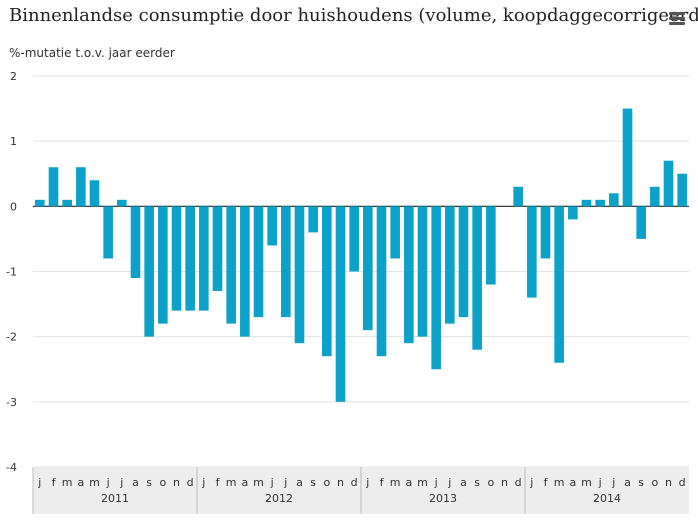 This screenshot has height=524, width=698. What do you see at coordinates (443, 498) in the screenshot?
I see `year-label: 2013` at bounding box center [443, 498].